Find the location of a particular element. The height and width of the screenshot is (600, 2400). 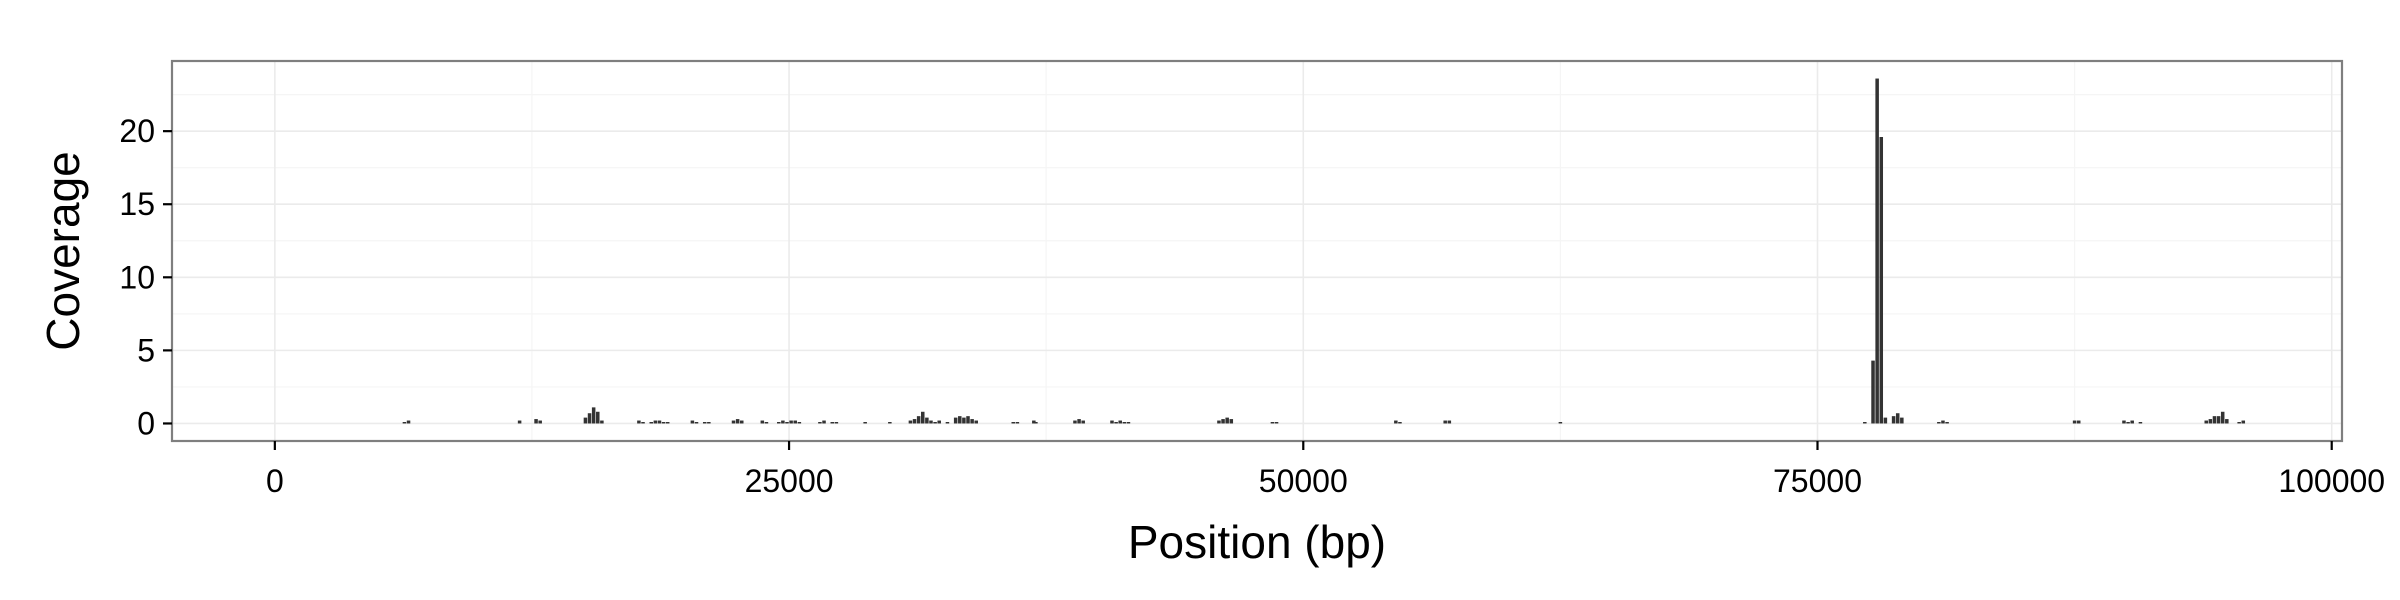

x-tick-label: 50000 is located at coordinates (1303, 481).